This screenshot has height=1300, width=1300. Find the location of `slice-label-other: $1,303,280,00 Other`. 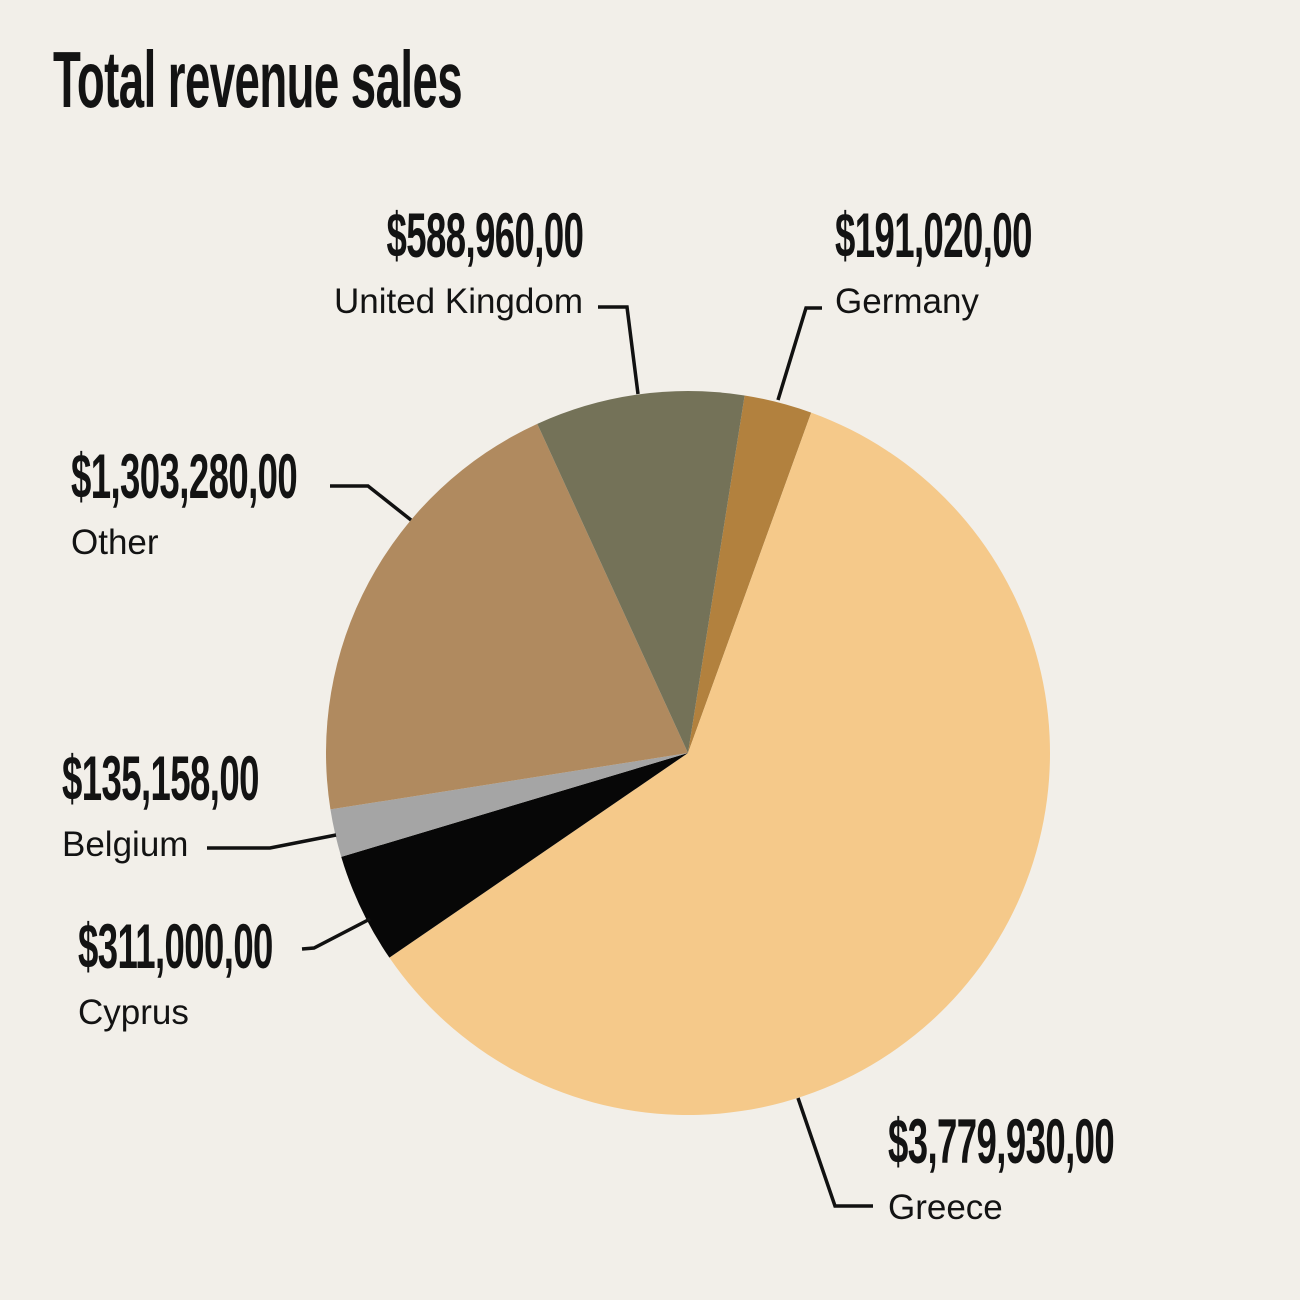

slice-label-other: $1,303,280,00 Other is located at coordinates (266, 504).